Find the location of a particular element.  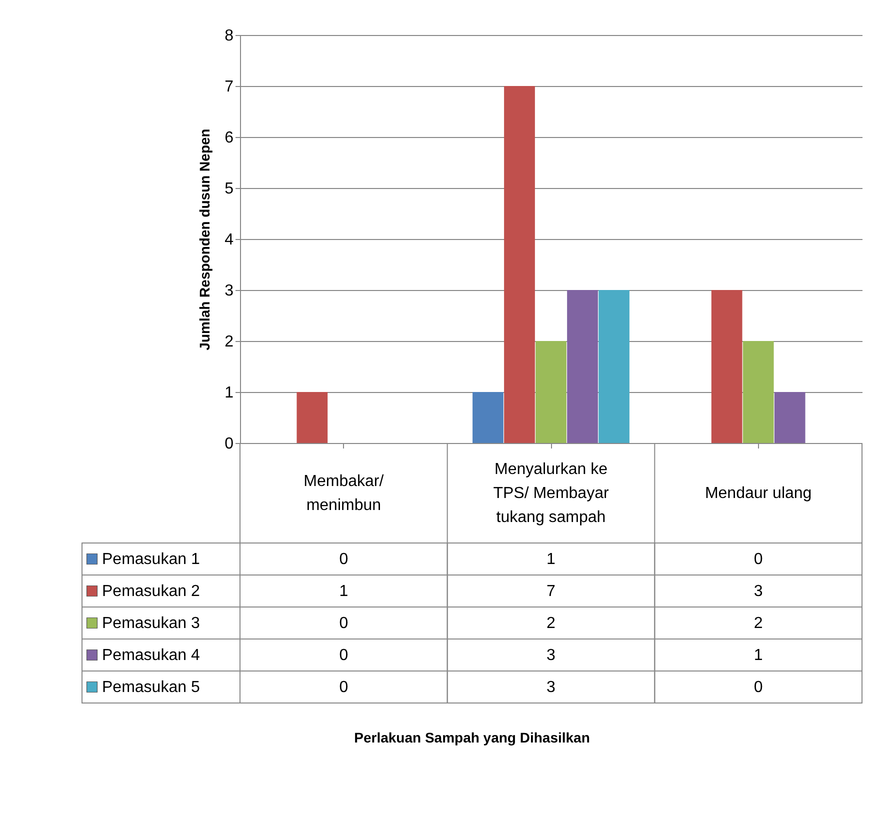

legend-label: Pemasukan 1 is located at coordinates (151, 559).